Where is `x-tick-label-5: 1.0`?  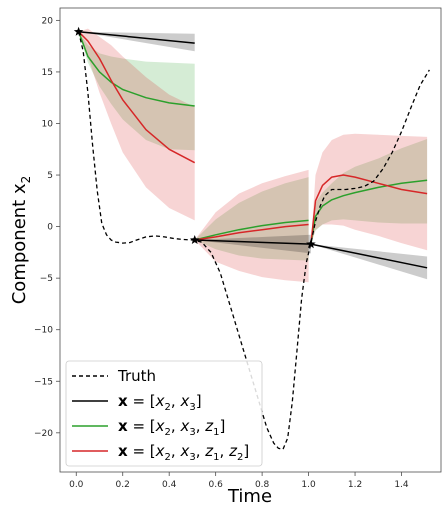 x-tick-label-5: 1.0 is located at coordinates (308, 485).